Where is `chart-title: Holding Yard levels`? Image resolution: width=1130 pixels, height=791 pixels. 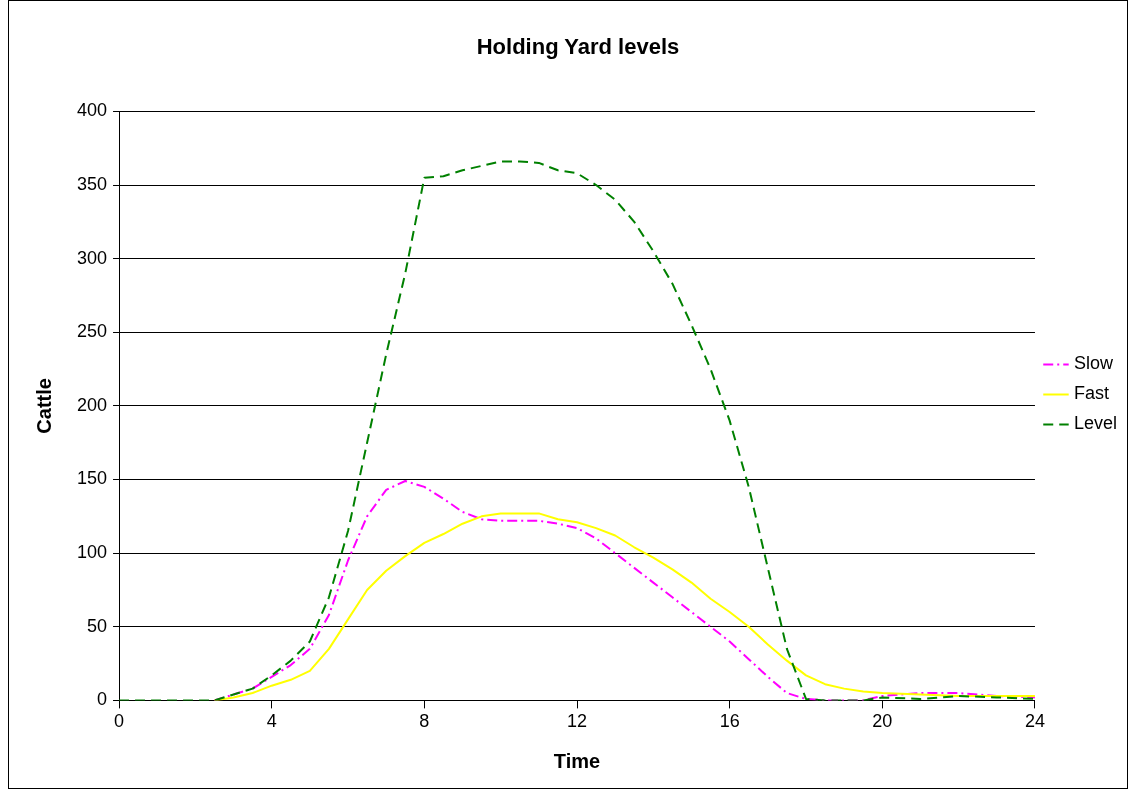 chart-title: Holding Yard levels is located at coordinates (578, 47).